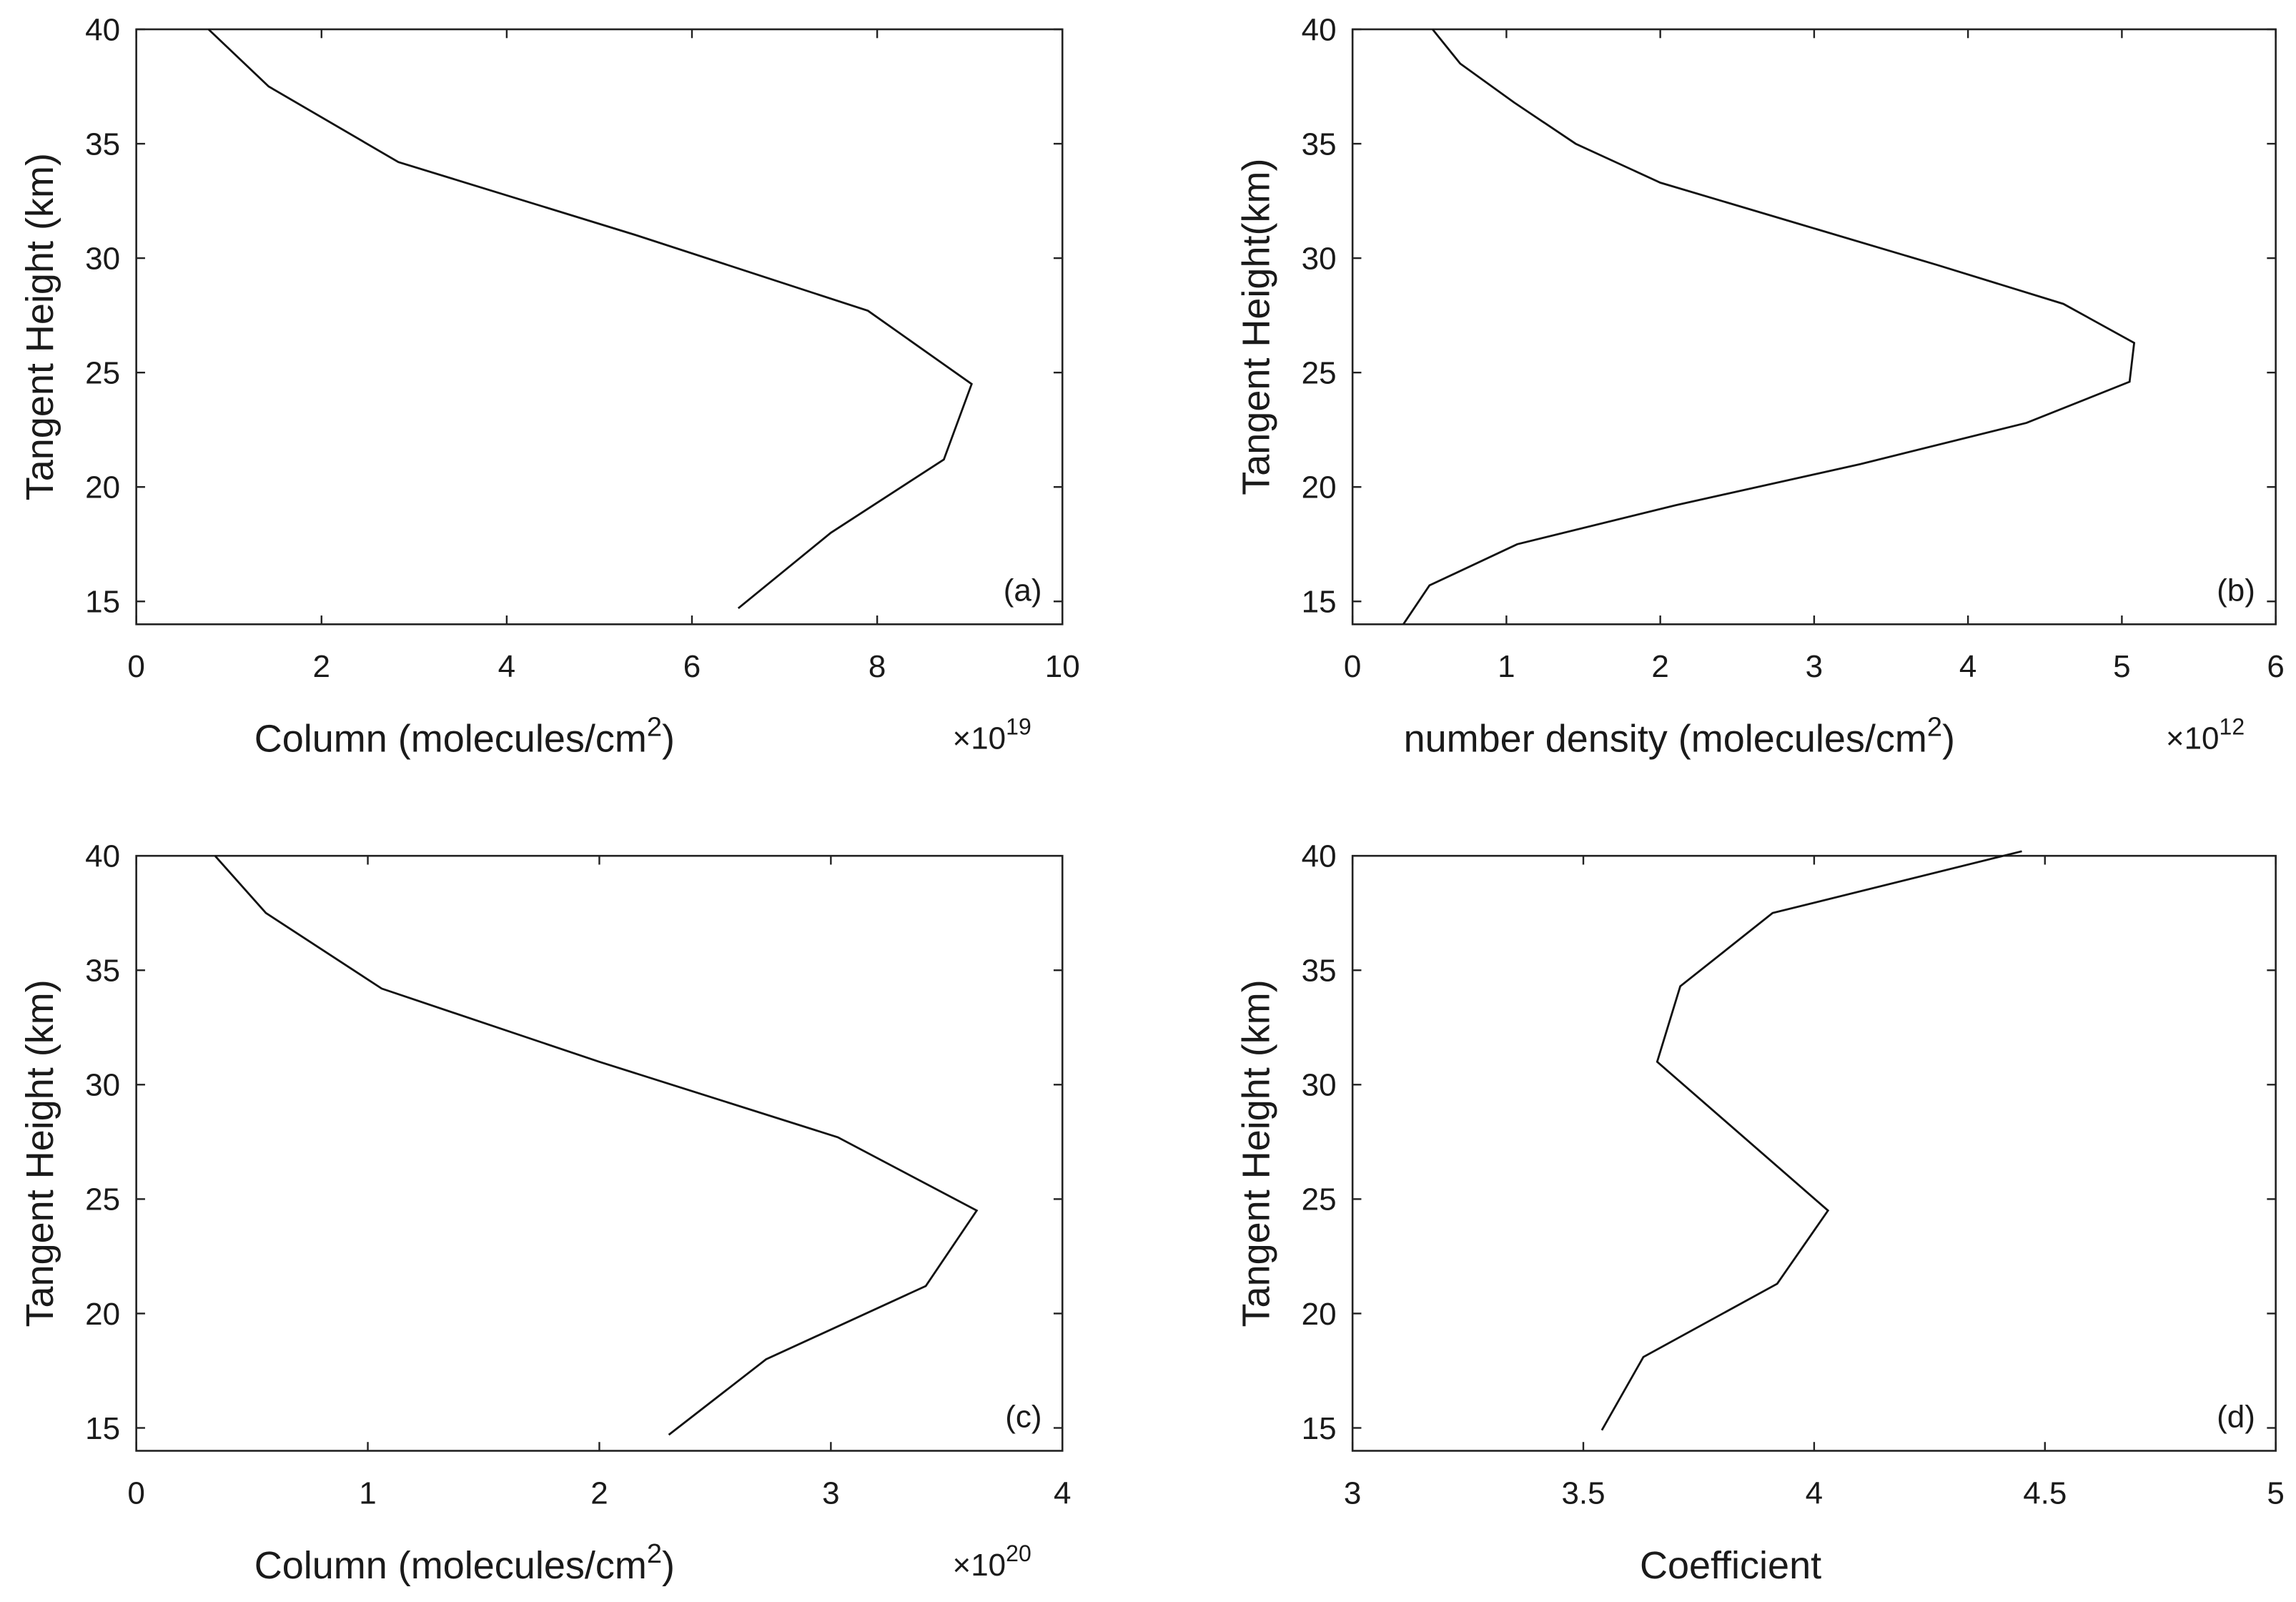  Describe the element at coordinates (2045, 1492) in the screenshot. I see `x-tick-label: 4.5` at that location.